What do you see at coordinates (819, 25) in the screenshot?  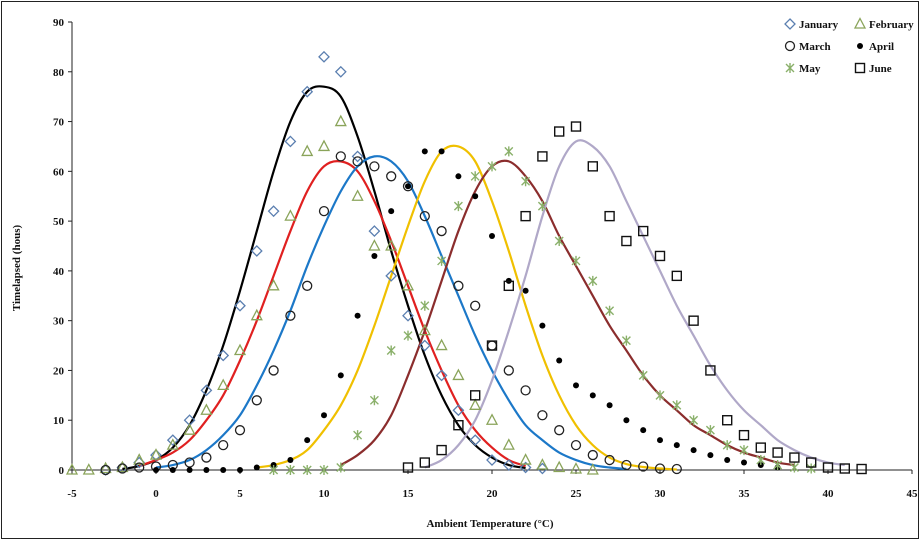 I see `legend-label-january: January` at bounding box center [819, 25].